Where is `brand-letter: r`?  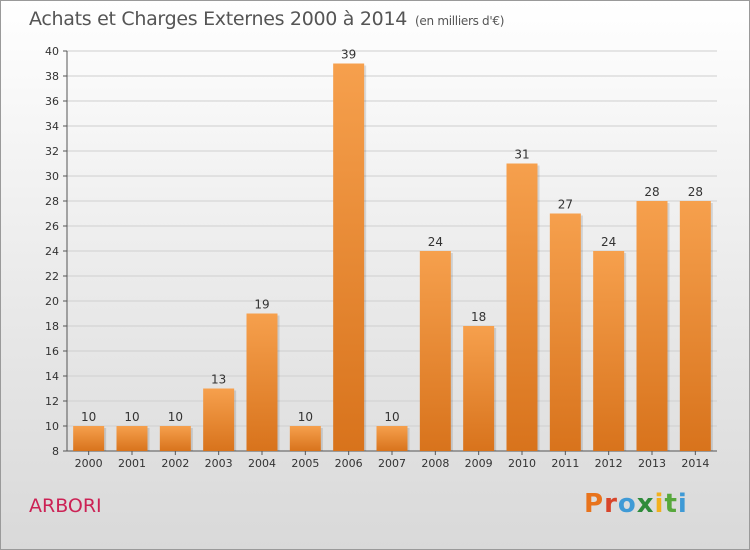 brand-letter: r is located at coordinates (611, 504).